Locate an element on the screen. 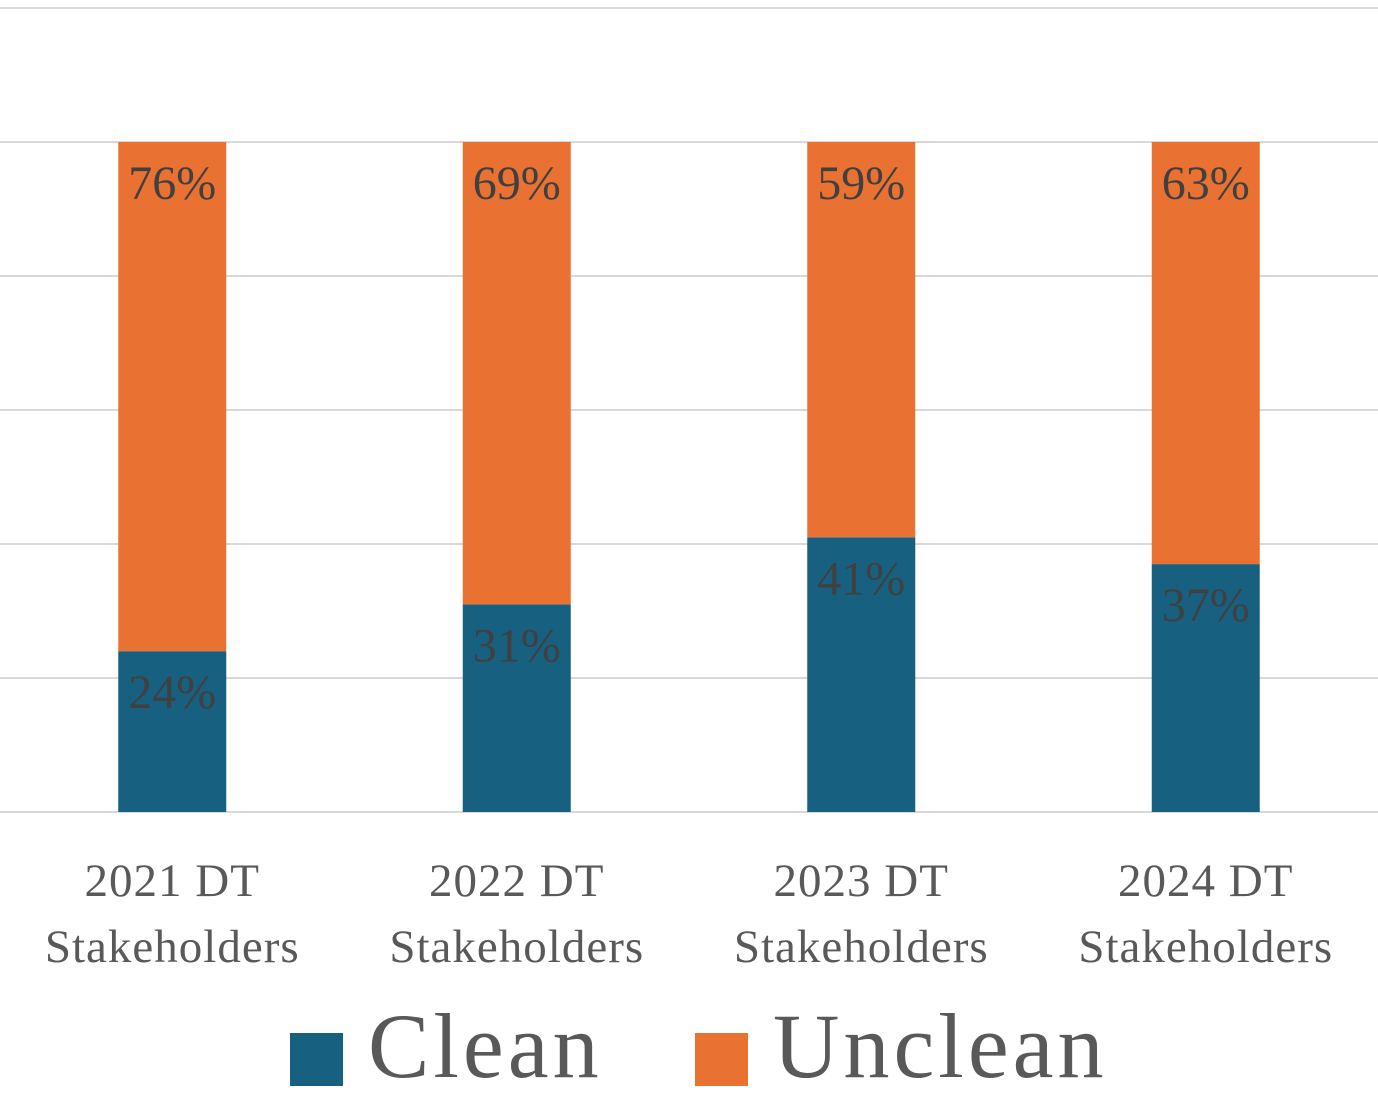  x-tick-label: 2021 DT Stakeholders is located at coordinates (172, 914).